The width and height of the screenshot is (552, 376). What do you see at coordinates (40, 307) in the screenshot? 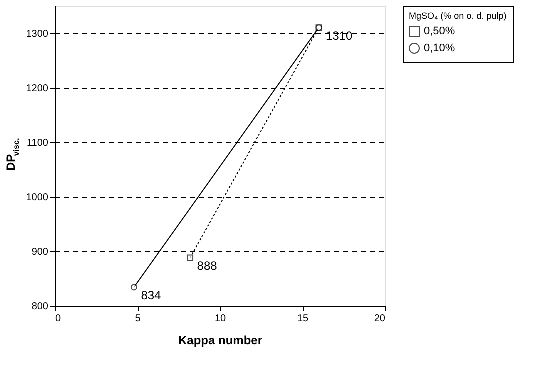
I see `y-tick-label: 800` at bounding box center [40, 307].